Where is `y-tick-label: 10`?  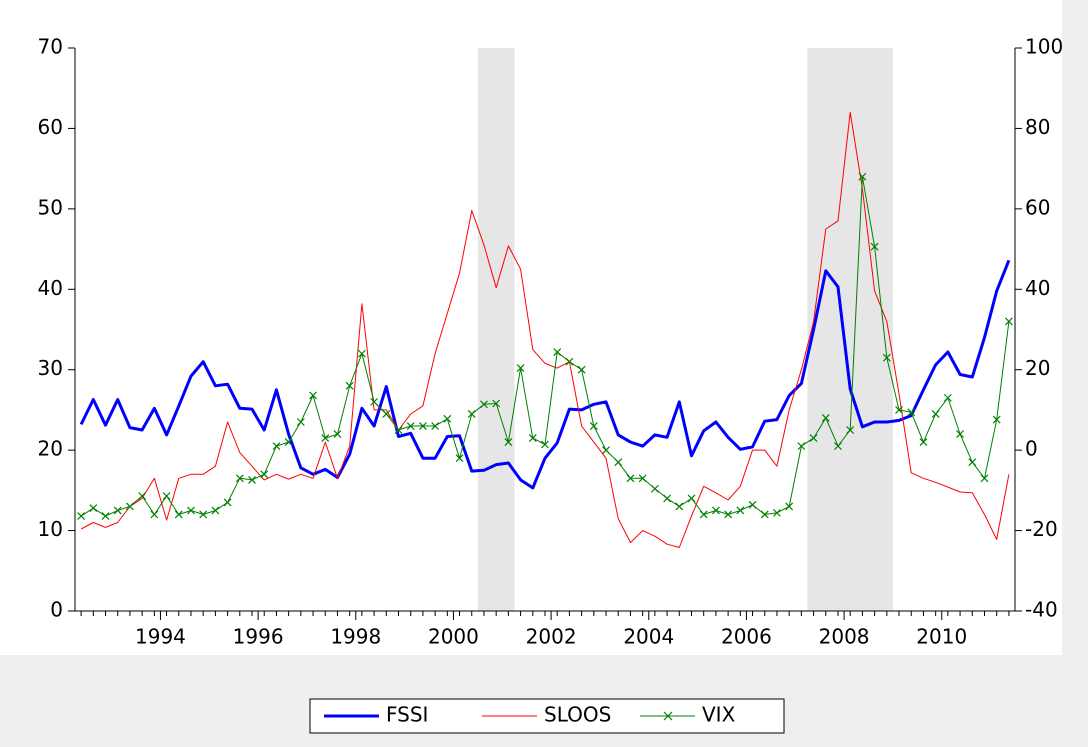
y-tick-label: 10 is located at coordinates (50, 529).